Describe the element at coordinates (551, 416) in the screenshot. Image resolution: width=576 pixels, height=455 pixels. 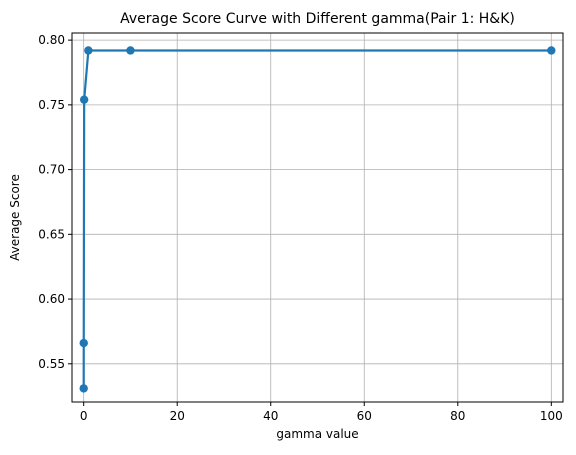
I see `x-tick-label: 100` at that location.